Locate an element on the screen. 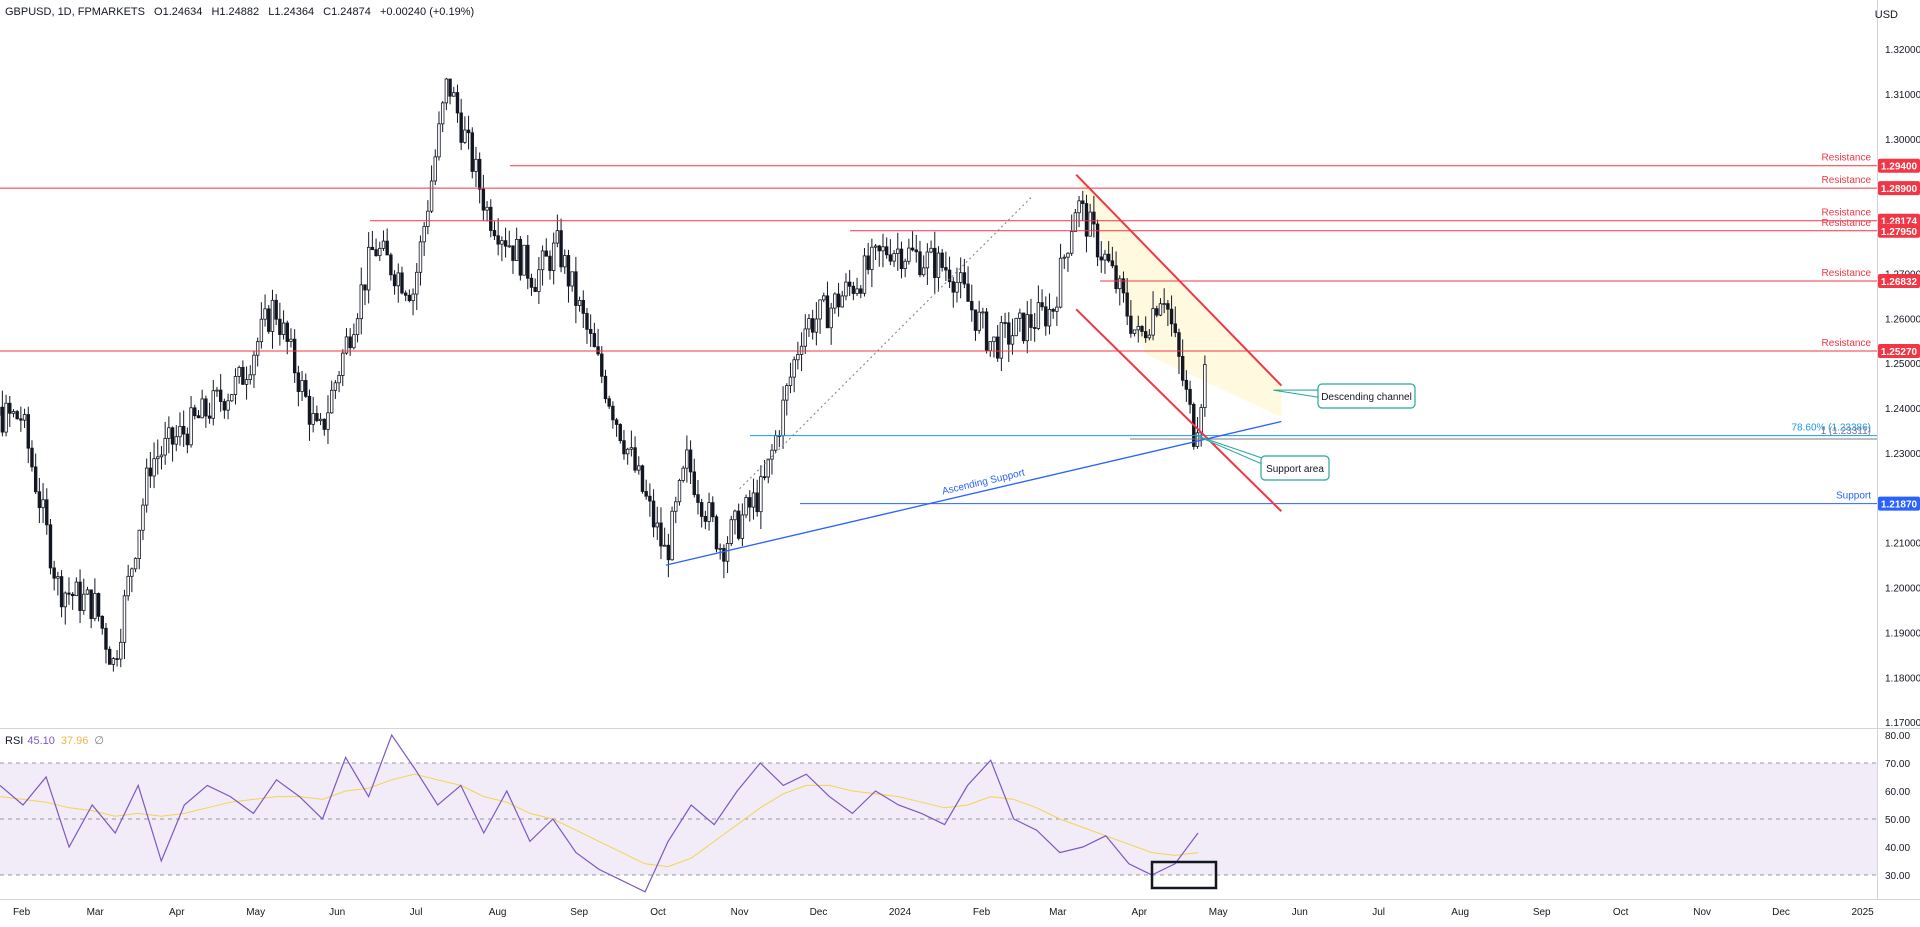  y-tick-label: 1.25000 is located at coordinates (1902, 364).